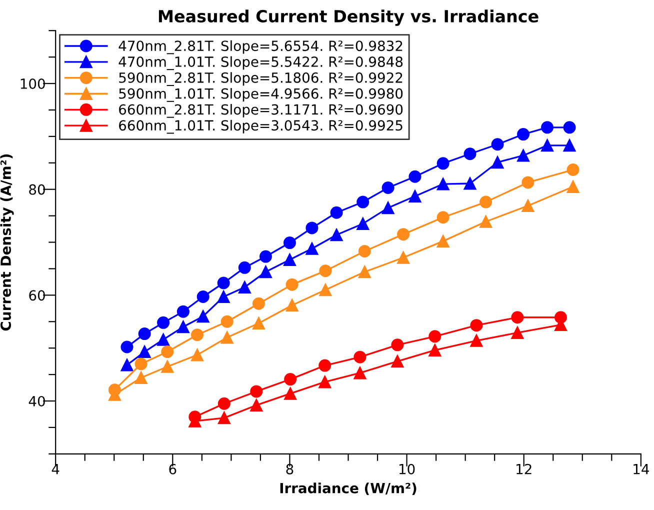 Image resolution: width=654 pixels, height=510 pixels. What do you see at coordinates (348, 489) in the screenshot?
I see `x-axis-title: Irradiance (W/m²)` at bounding box center [348, 489].